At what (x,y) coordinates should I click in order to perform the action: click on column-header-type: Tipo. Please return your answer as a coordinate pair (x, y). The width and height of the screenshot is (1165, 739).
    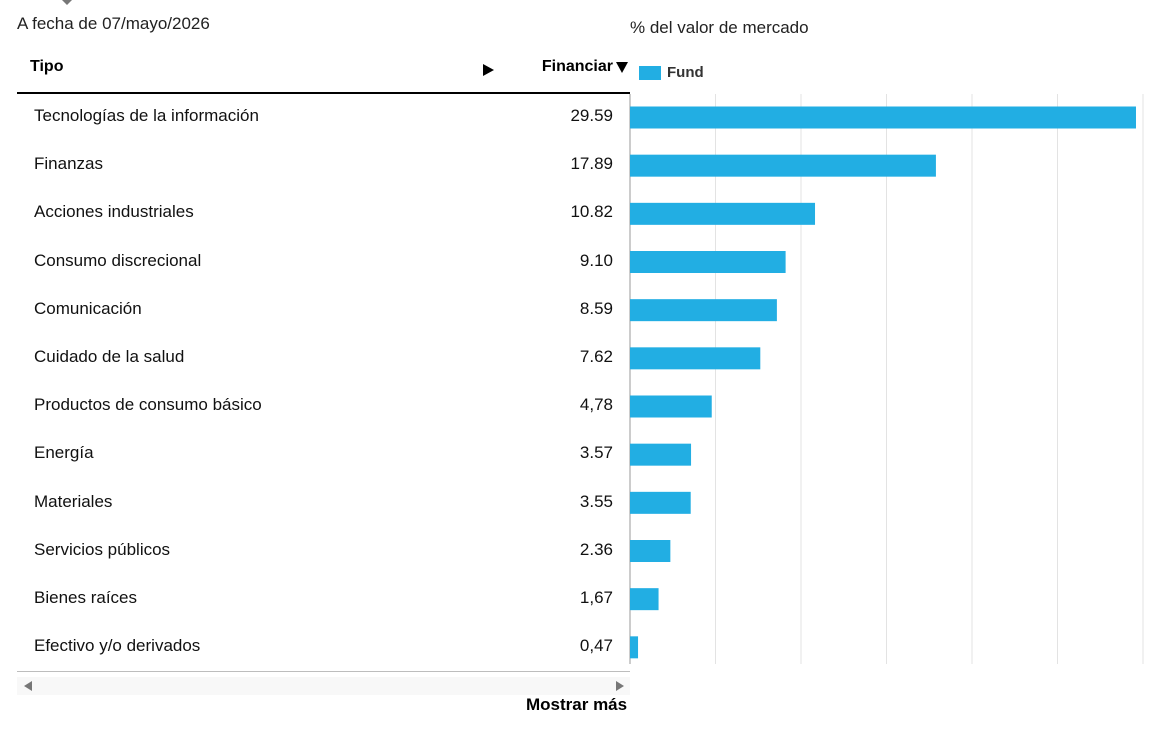
    Looking at the image, I should click on (47, 66).